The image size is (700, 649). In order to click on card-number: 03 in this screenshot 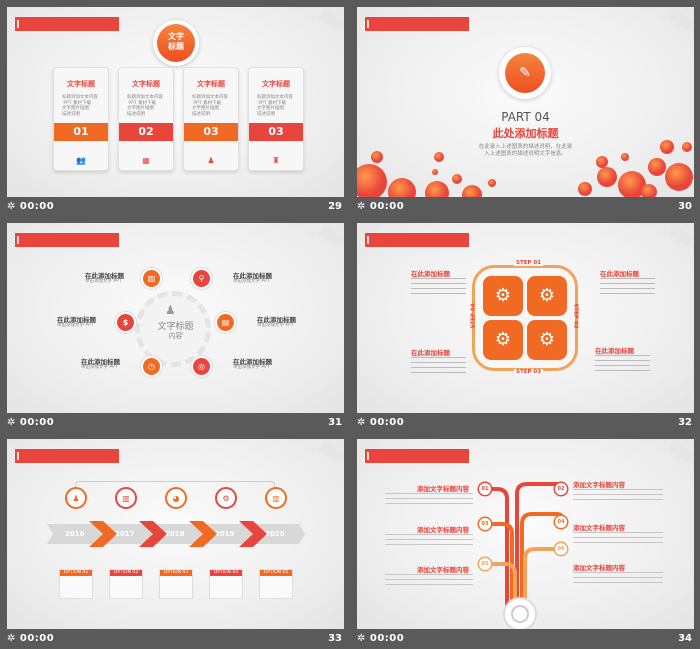, I will do `click(211, 132)`.